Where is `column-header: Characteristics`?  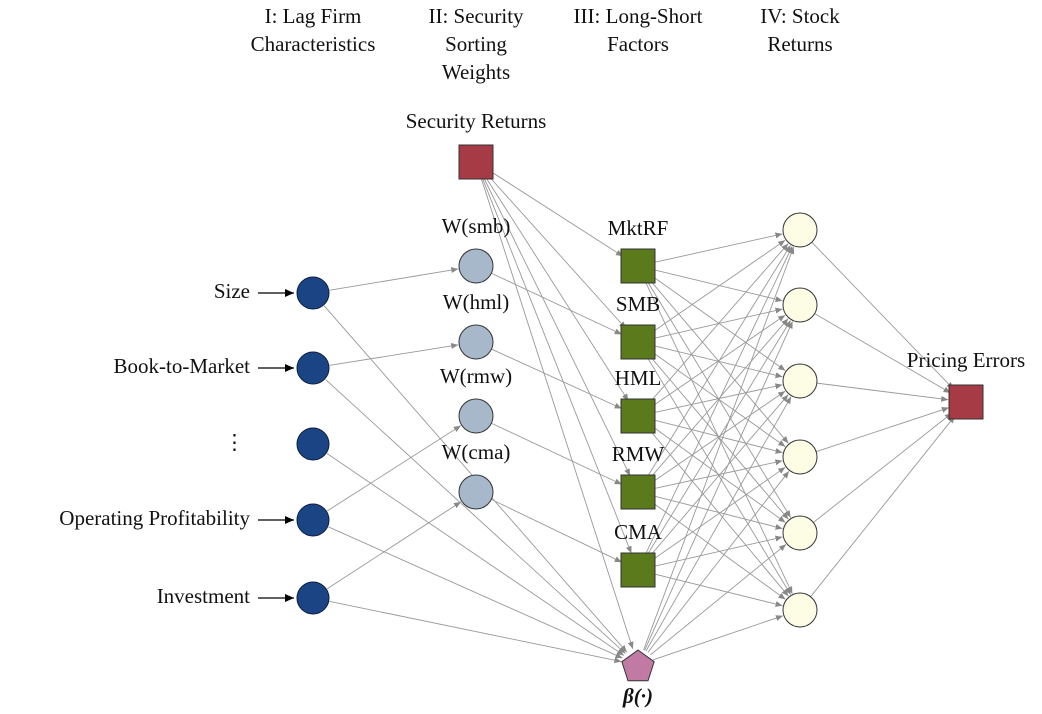
column-header: Characteristics is located at coordinates (313, 44).